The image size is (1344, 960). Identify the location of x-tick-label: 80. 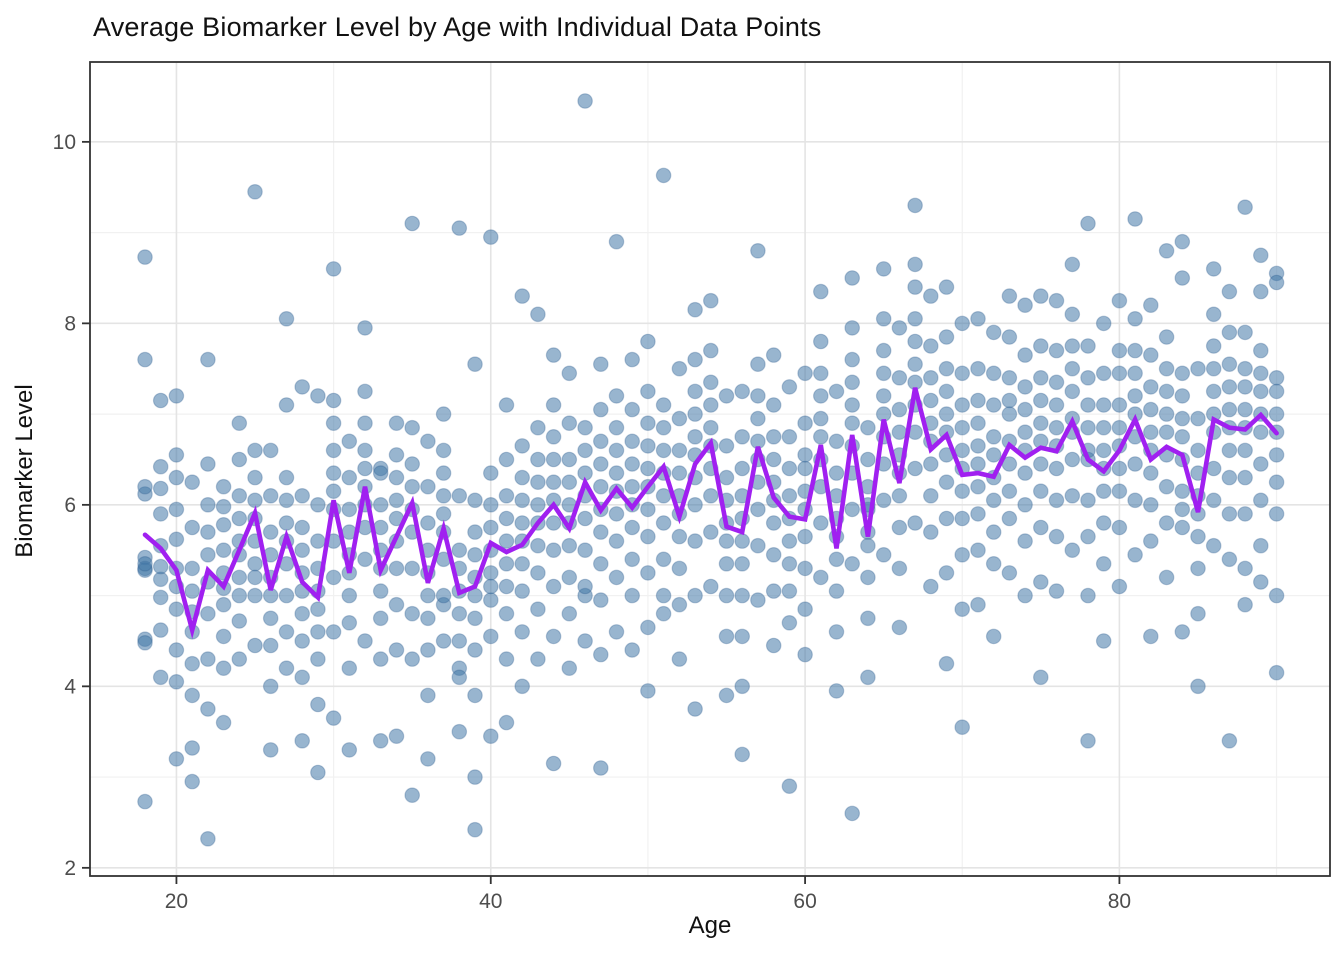
(1119, 901).